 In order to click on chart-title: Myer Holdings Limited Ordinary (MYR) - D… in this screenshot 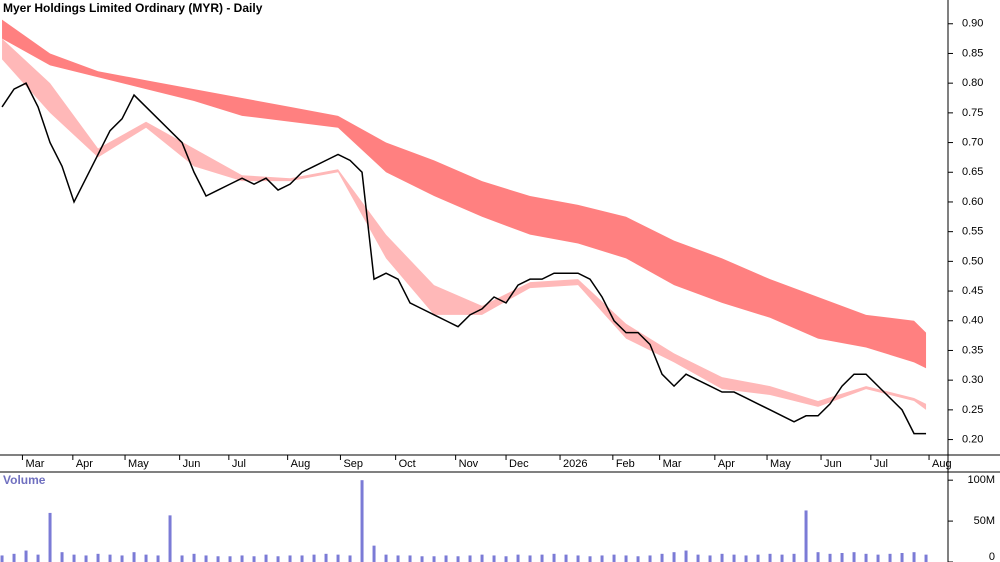, I will do `click(133, 8)`.